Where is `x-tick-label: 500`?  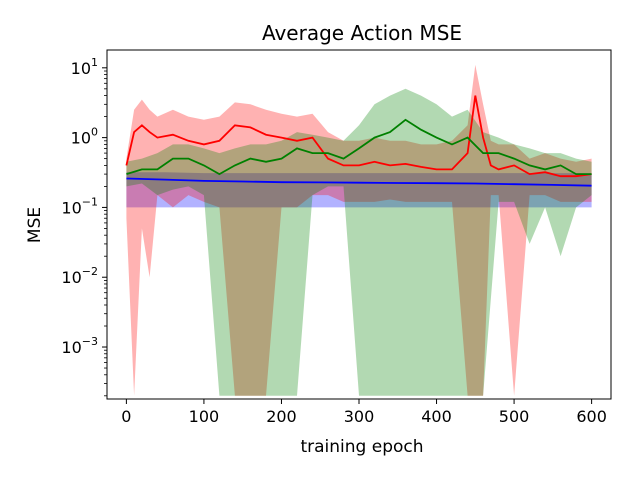
x-tick-label: 500 is located at coordinates (514, 416).